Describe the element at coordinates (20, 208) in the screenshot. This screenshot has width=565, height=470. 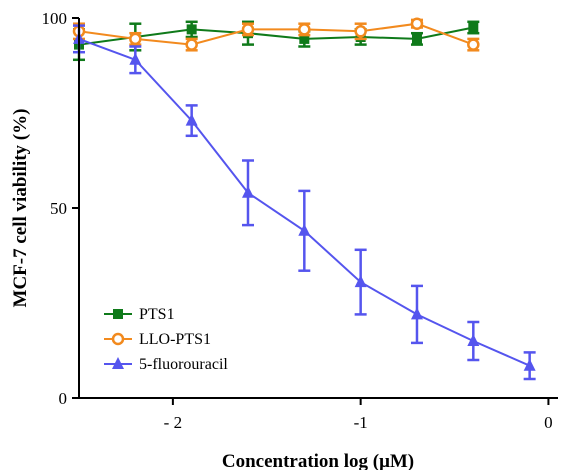
I see `y-axis-title: MCF-7 cell viability (%)` at that location.